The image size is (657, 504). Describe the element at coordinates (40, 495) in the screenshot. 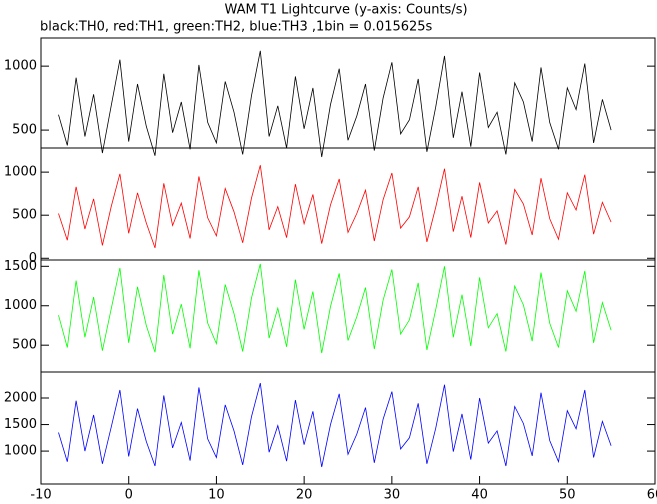

I see `x-tick-label: -10` at that location.